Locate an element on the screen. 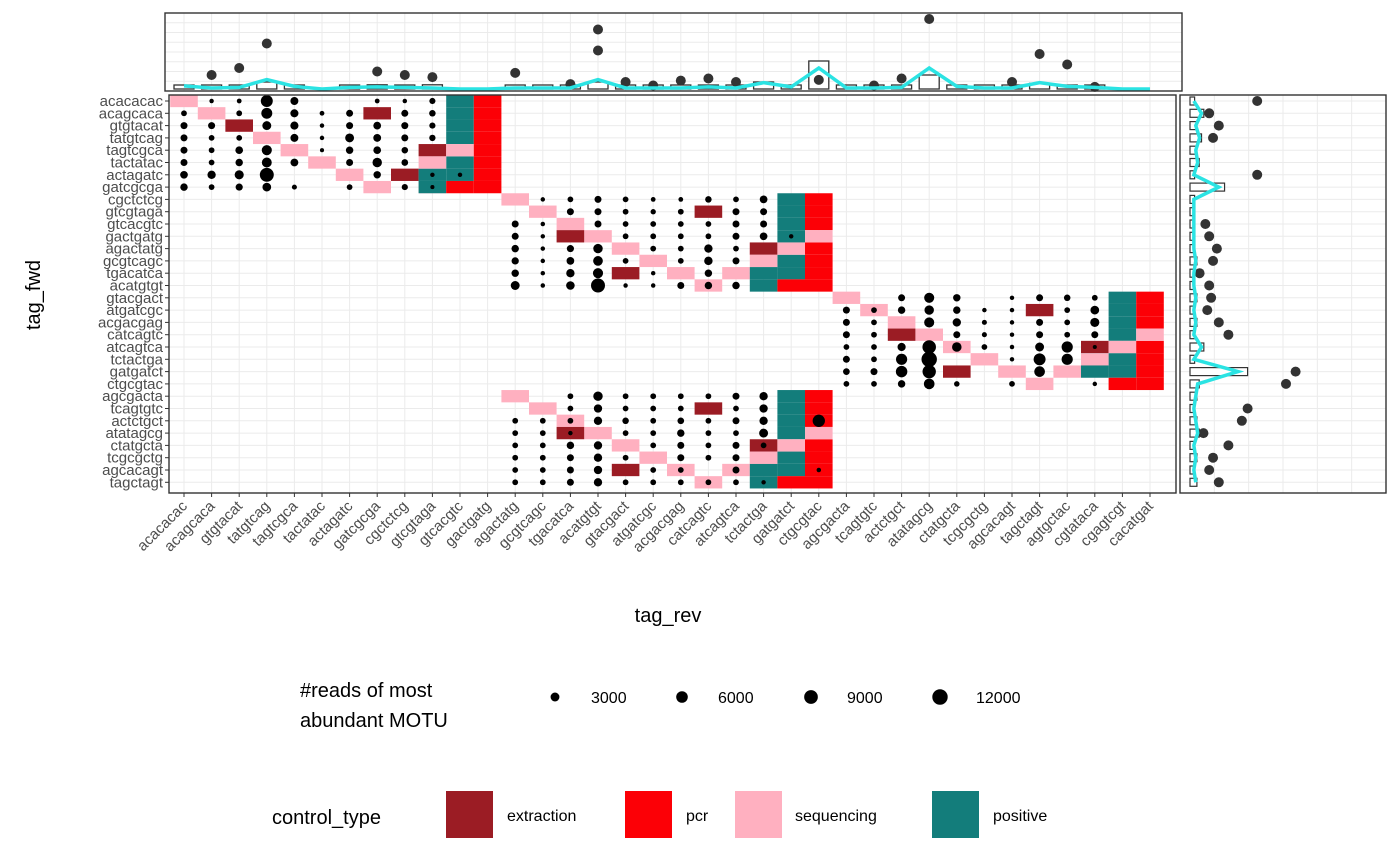 This screenshot has height=866, width=1400. y-tick-label: acagcaca is located at coordinates (131, 113).